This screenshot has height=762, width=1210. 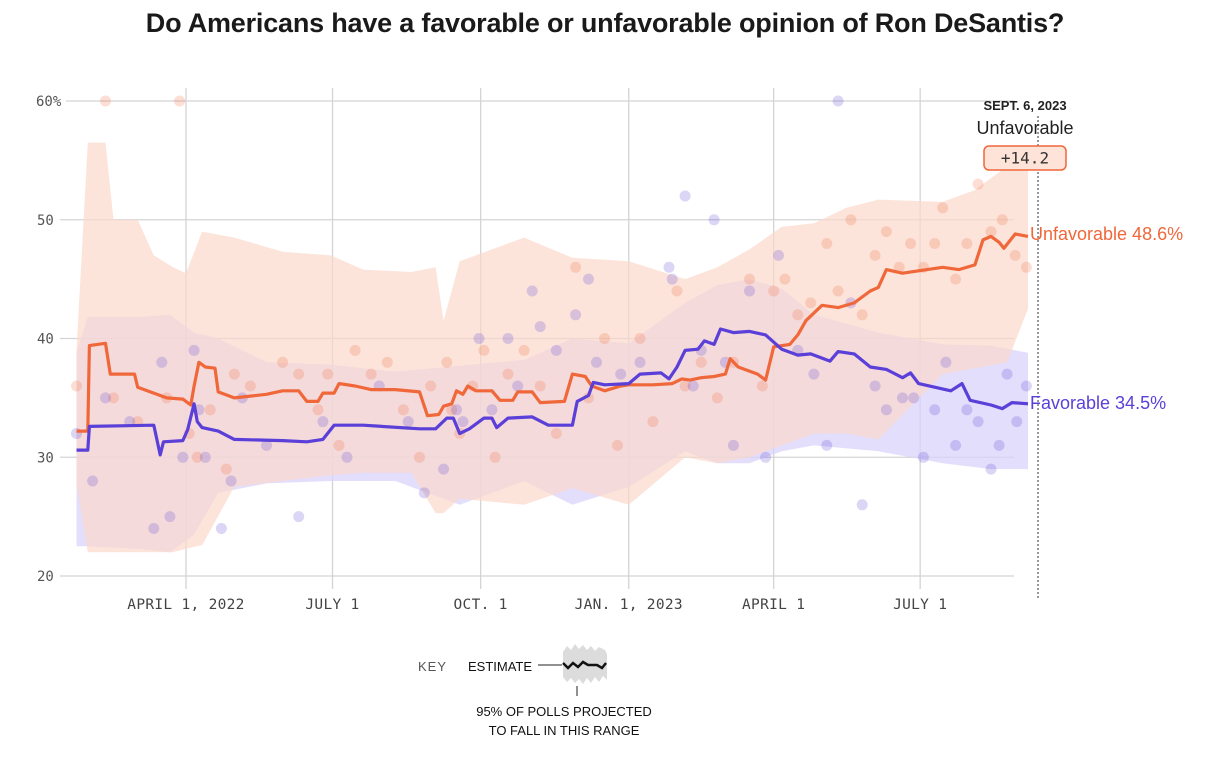 I want to click on key-label: KEY, so click(x=433, y=666).